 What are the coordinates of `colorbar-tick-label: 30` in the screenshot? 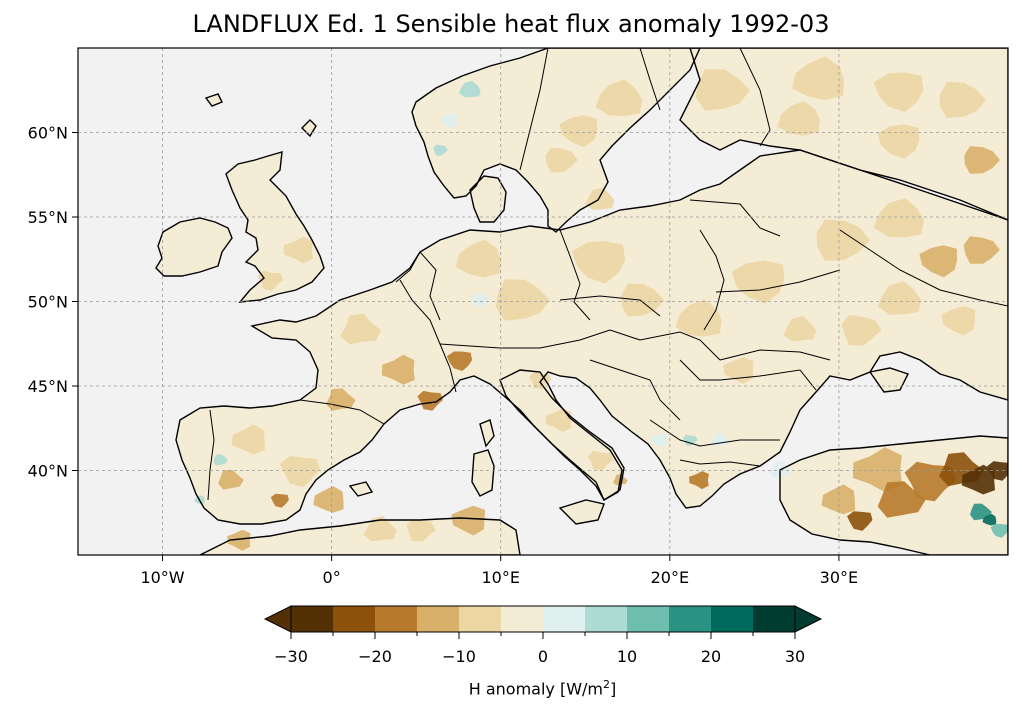 It's located at (795, 656).